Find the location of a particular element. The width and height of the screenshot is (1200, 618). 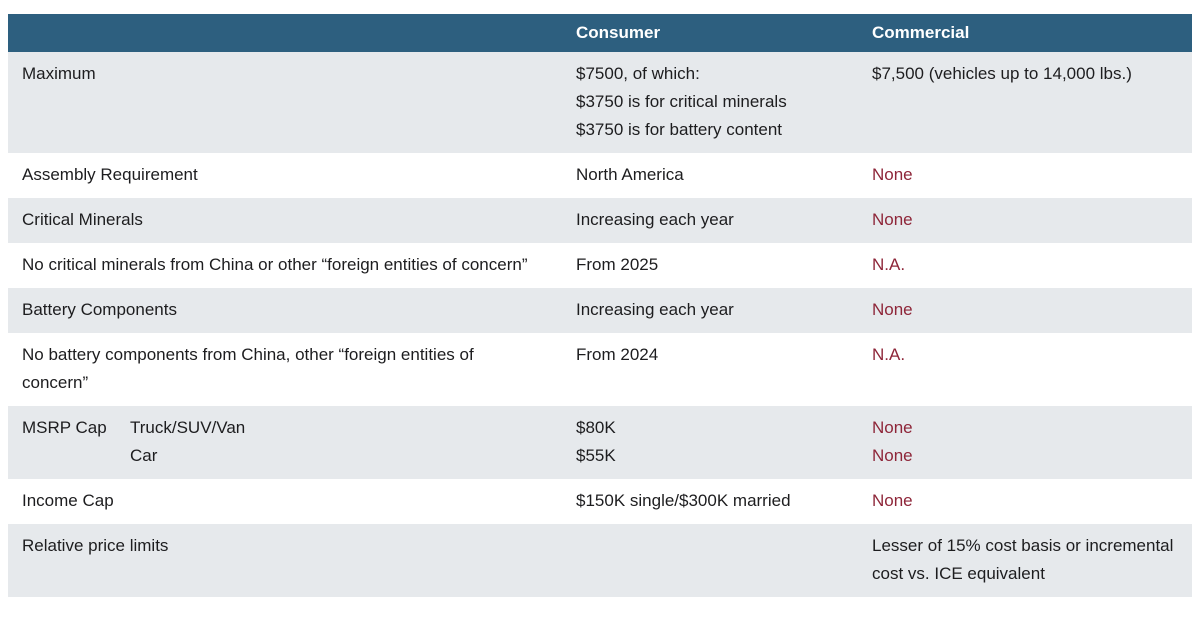

consumer-cell: $80K $55K is located at coordinates (708, 442).